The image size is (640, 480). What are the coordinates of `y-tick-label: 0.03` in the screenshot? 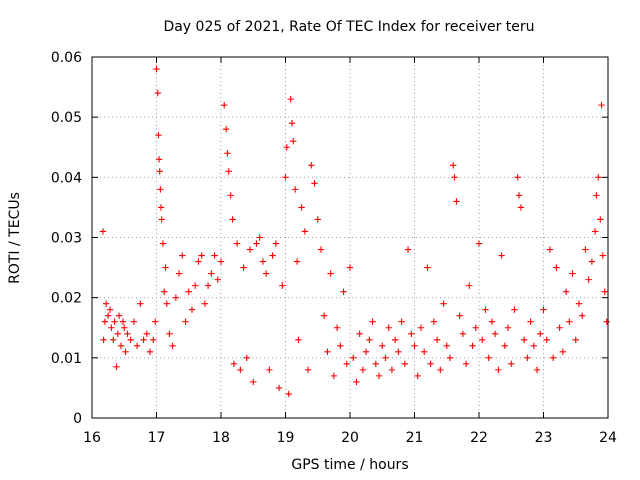 It's located at (66, 239).